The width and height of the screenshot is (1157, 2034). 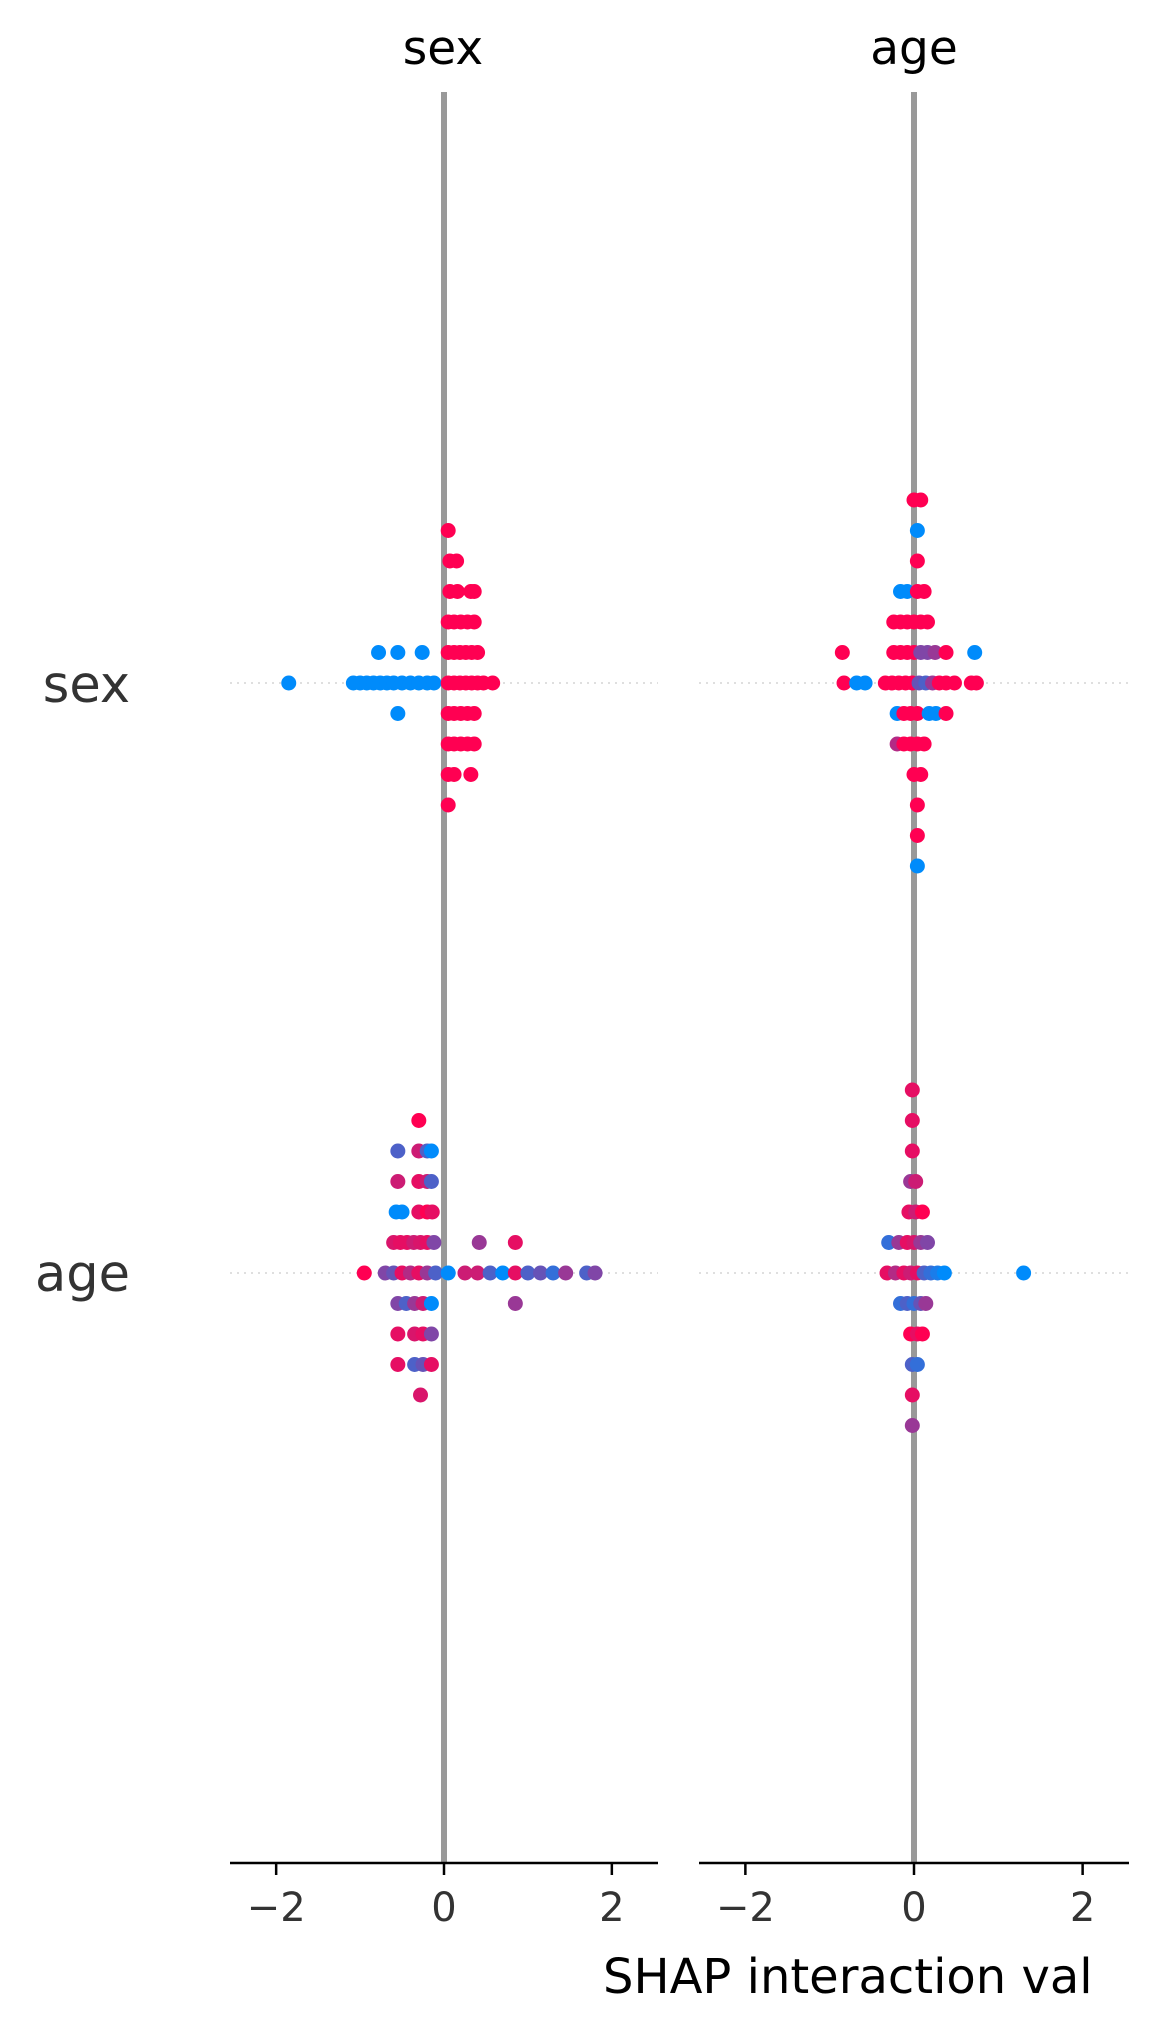 What do you see at coordinates (1082, 1908) in the screenshot?
I see `x-tick-label-age: 2` at bounding box center [1082, 1908].